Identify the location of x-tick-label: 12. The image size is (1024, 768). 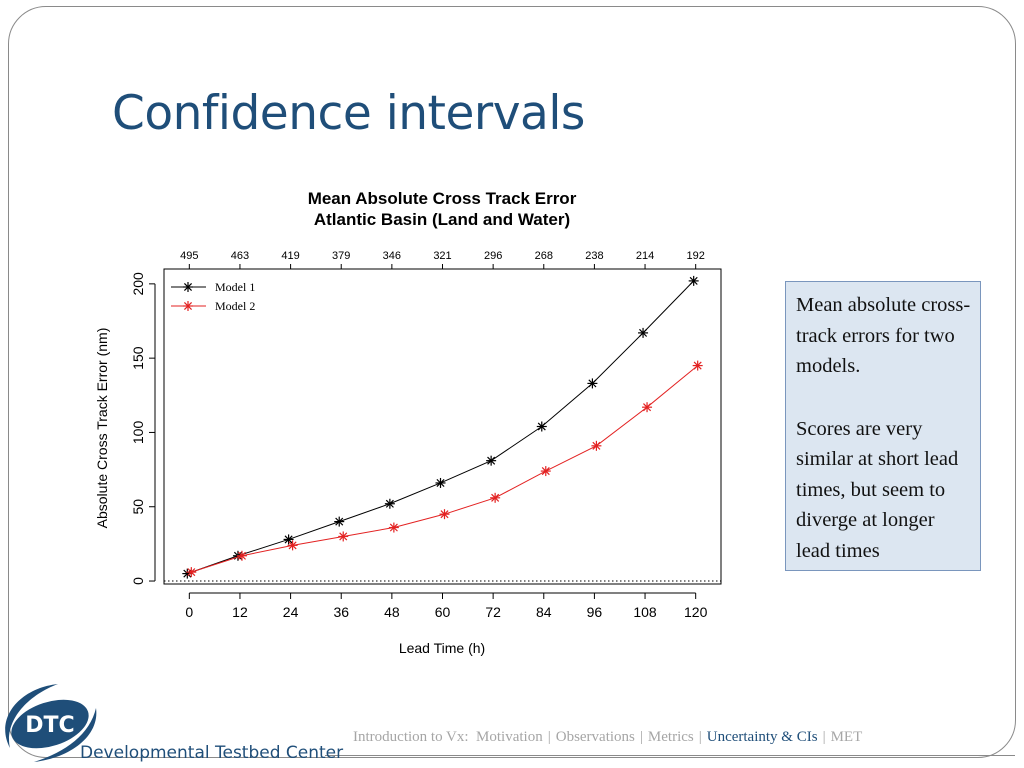
(240, 612).